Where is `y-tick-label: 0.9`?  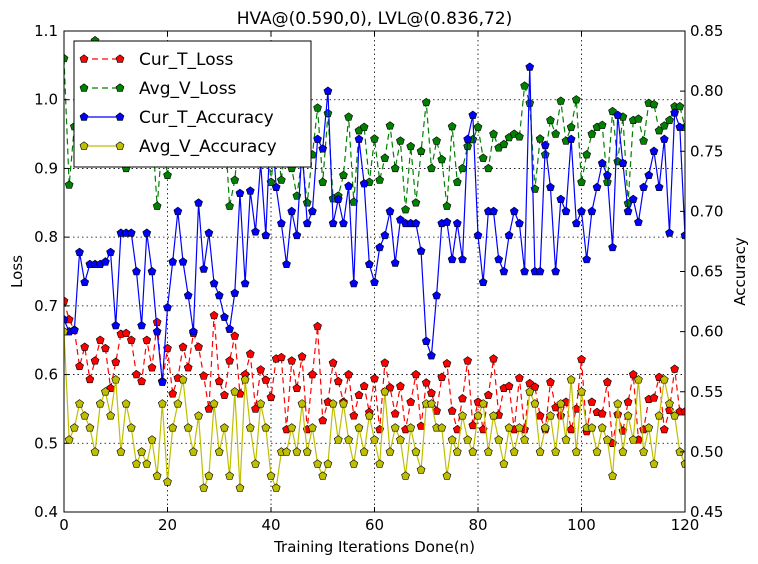 y-tick-label: 0.9 is located at coordinates (46, 168).